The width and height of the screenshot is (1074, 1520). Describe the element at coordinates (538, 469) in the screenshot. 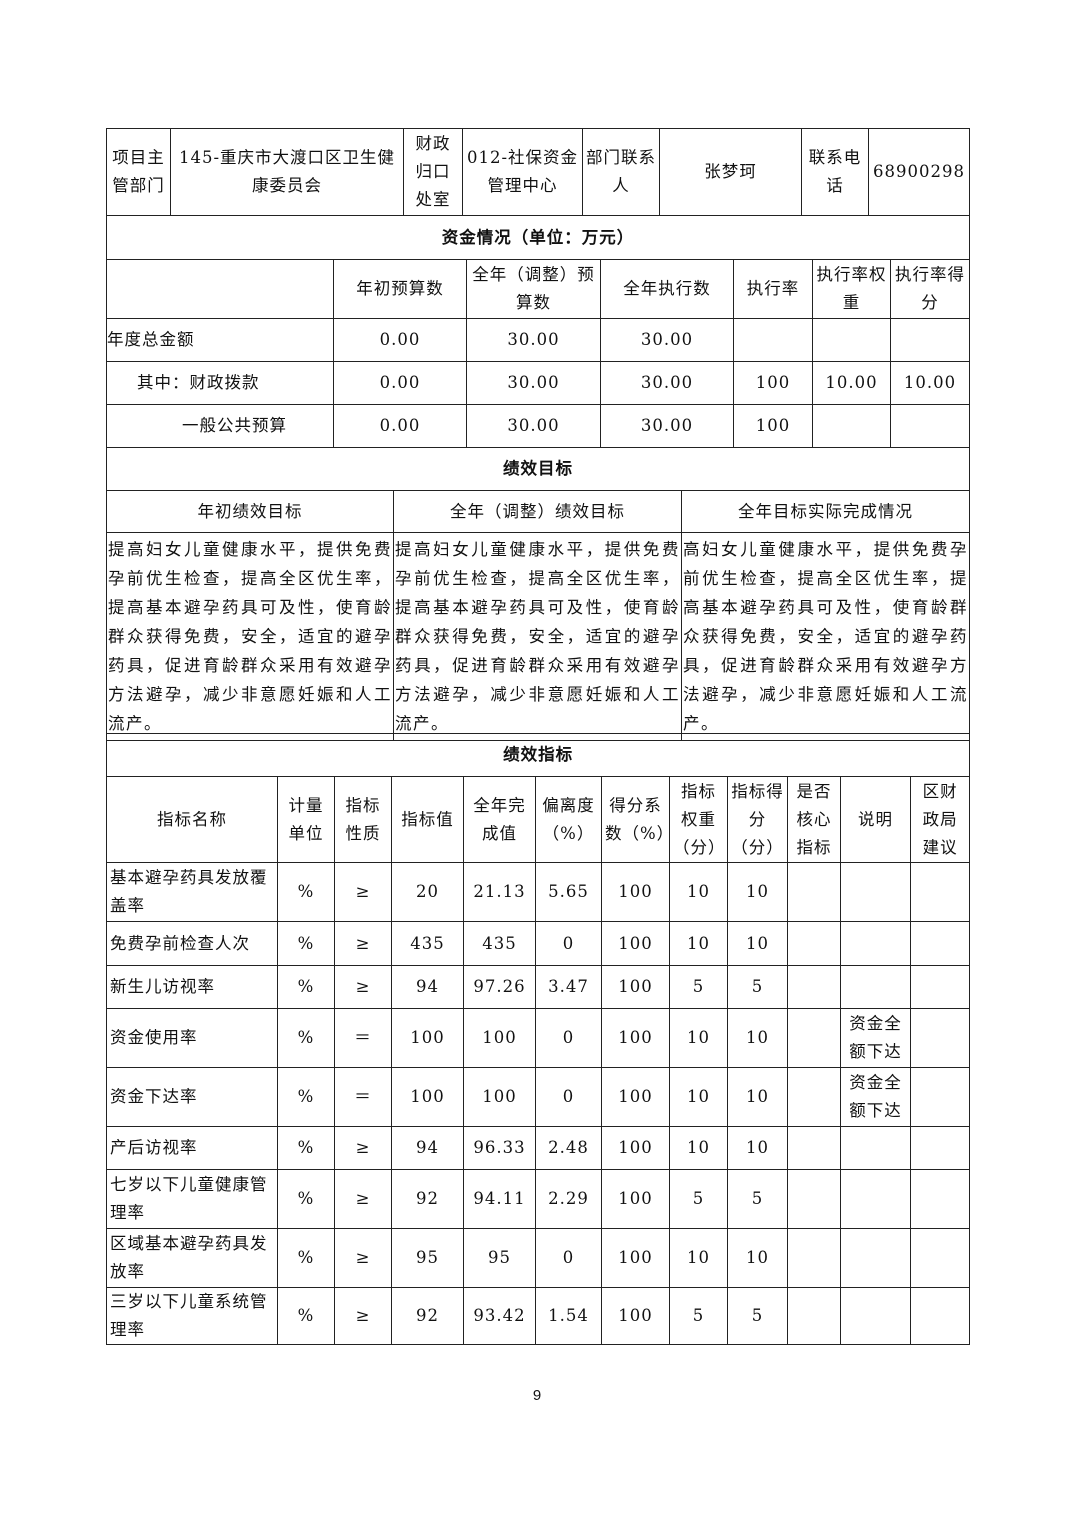

I see `goals-title: 绩效目标` at that location.